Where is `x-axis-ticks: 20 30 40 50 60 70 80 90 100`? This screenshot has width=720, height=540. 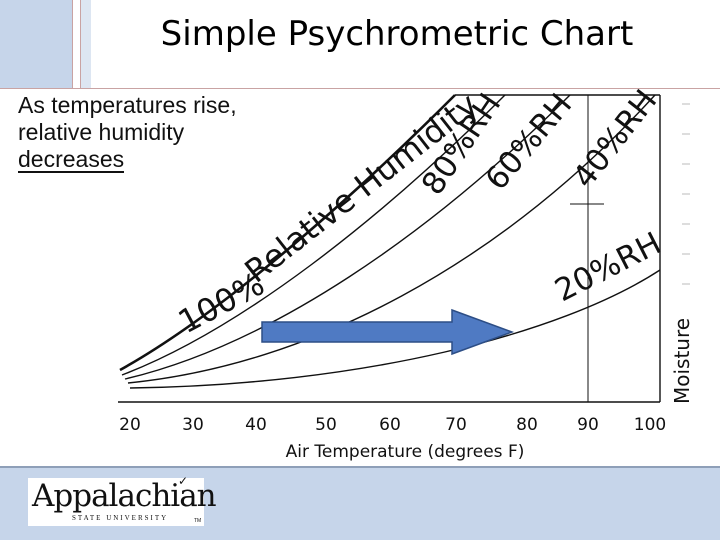
x-axis-ticks: 20 30 40 50 60 70 80 90 100 is located at coordinates (392, 425).